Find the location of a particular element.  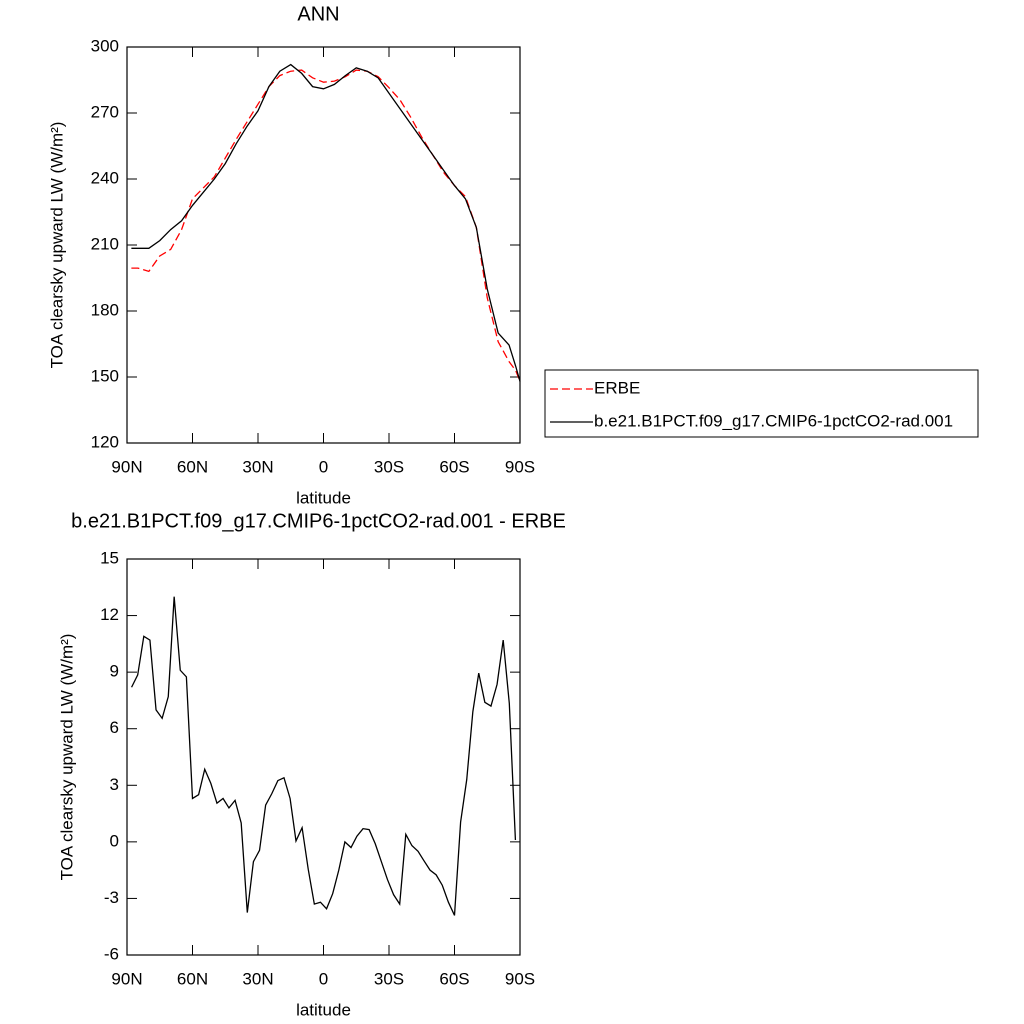

y-tick-label: 9 is located at coordinates (114, 671).